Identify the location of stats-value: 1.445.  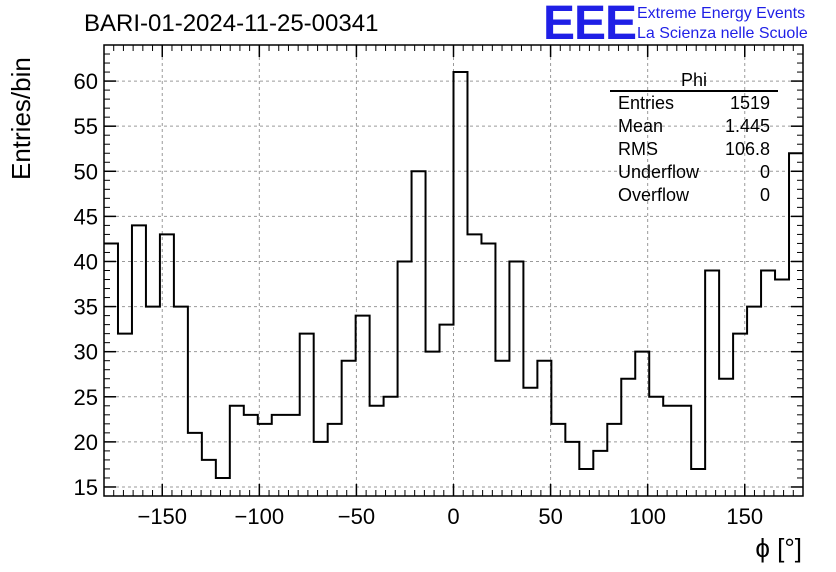
(747, 126).